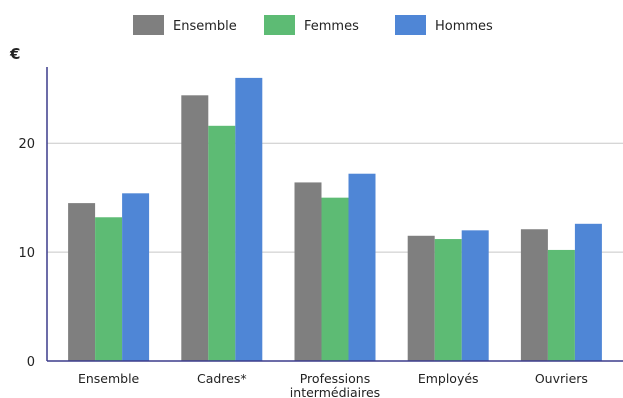 The height and width of the screenshot is (398, 623). What do you see at coordinates (410, 25) in the screenshot?
I see `legend-swatch-hommes` at bounding box center [410, 25].